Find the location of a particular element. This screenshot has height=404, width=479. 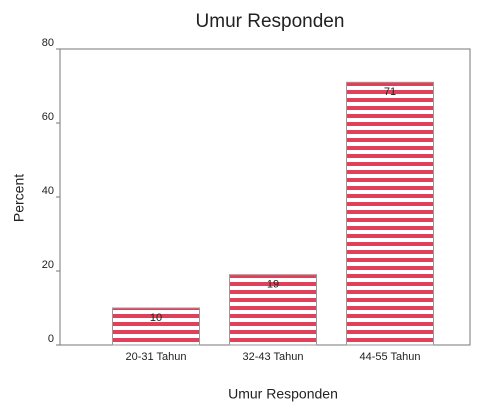

y-axis-title: Percent is located at coordinates (19, 198).